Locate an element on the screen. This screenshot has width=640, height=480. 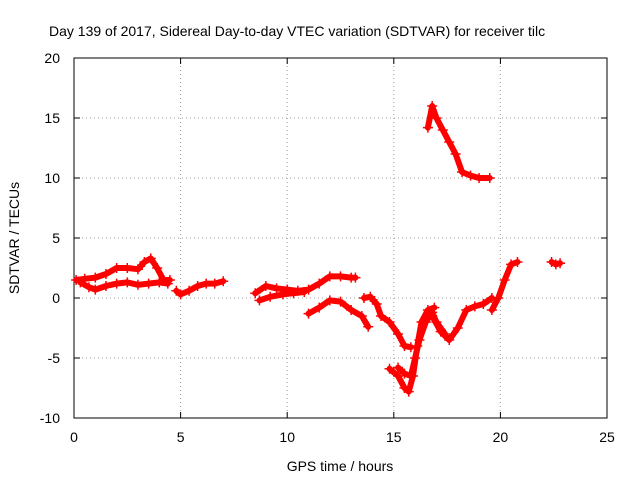
y-tick-label: 20 is located at coordinates (52, 58).